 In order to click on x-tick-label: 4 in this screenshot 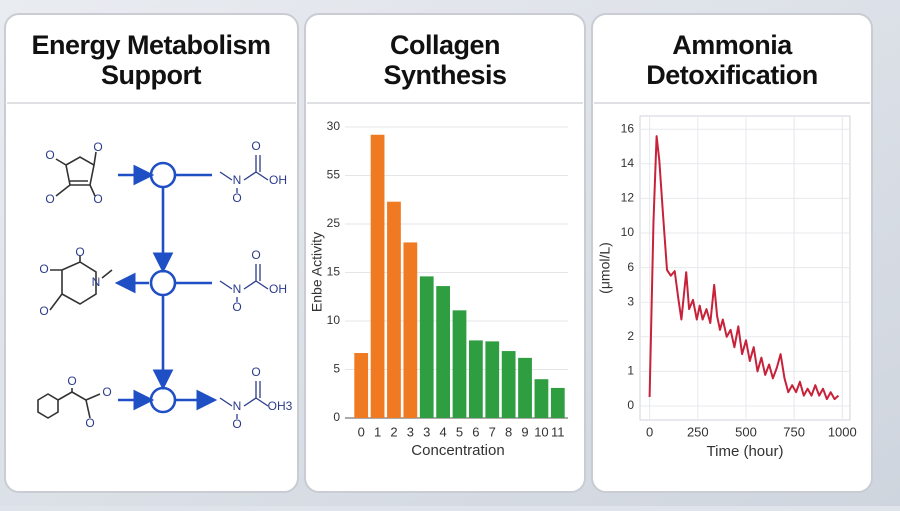, I will do `click(442, 431)`.